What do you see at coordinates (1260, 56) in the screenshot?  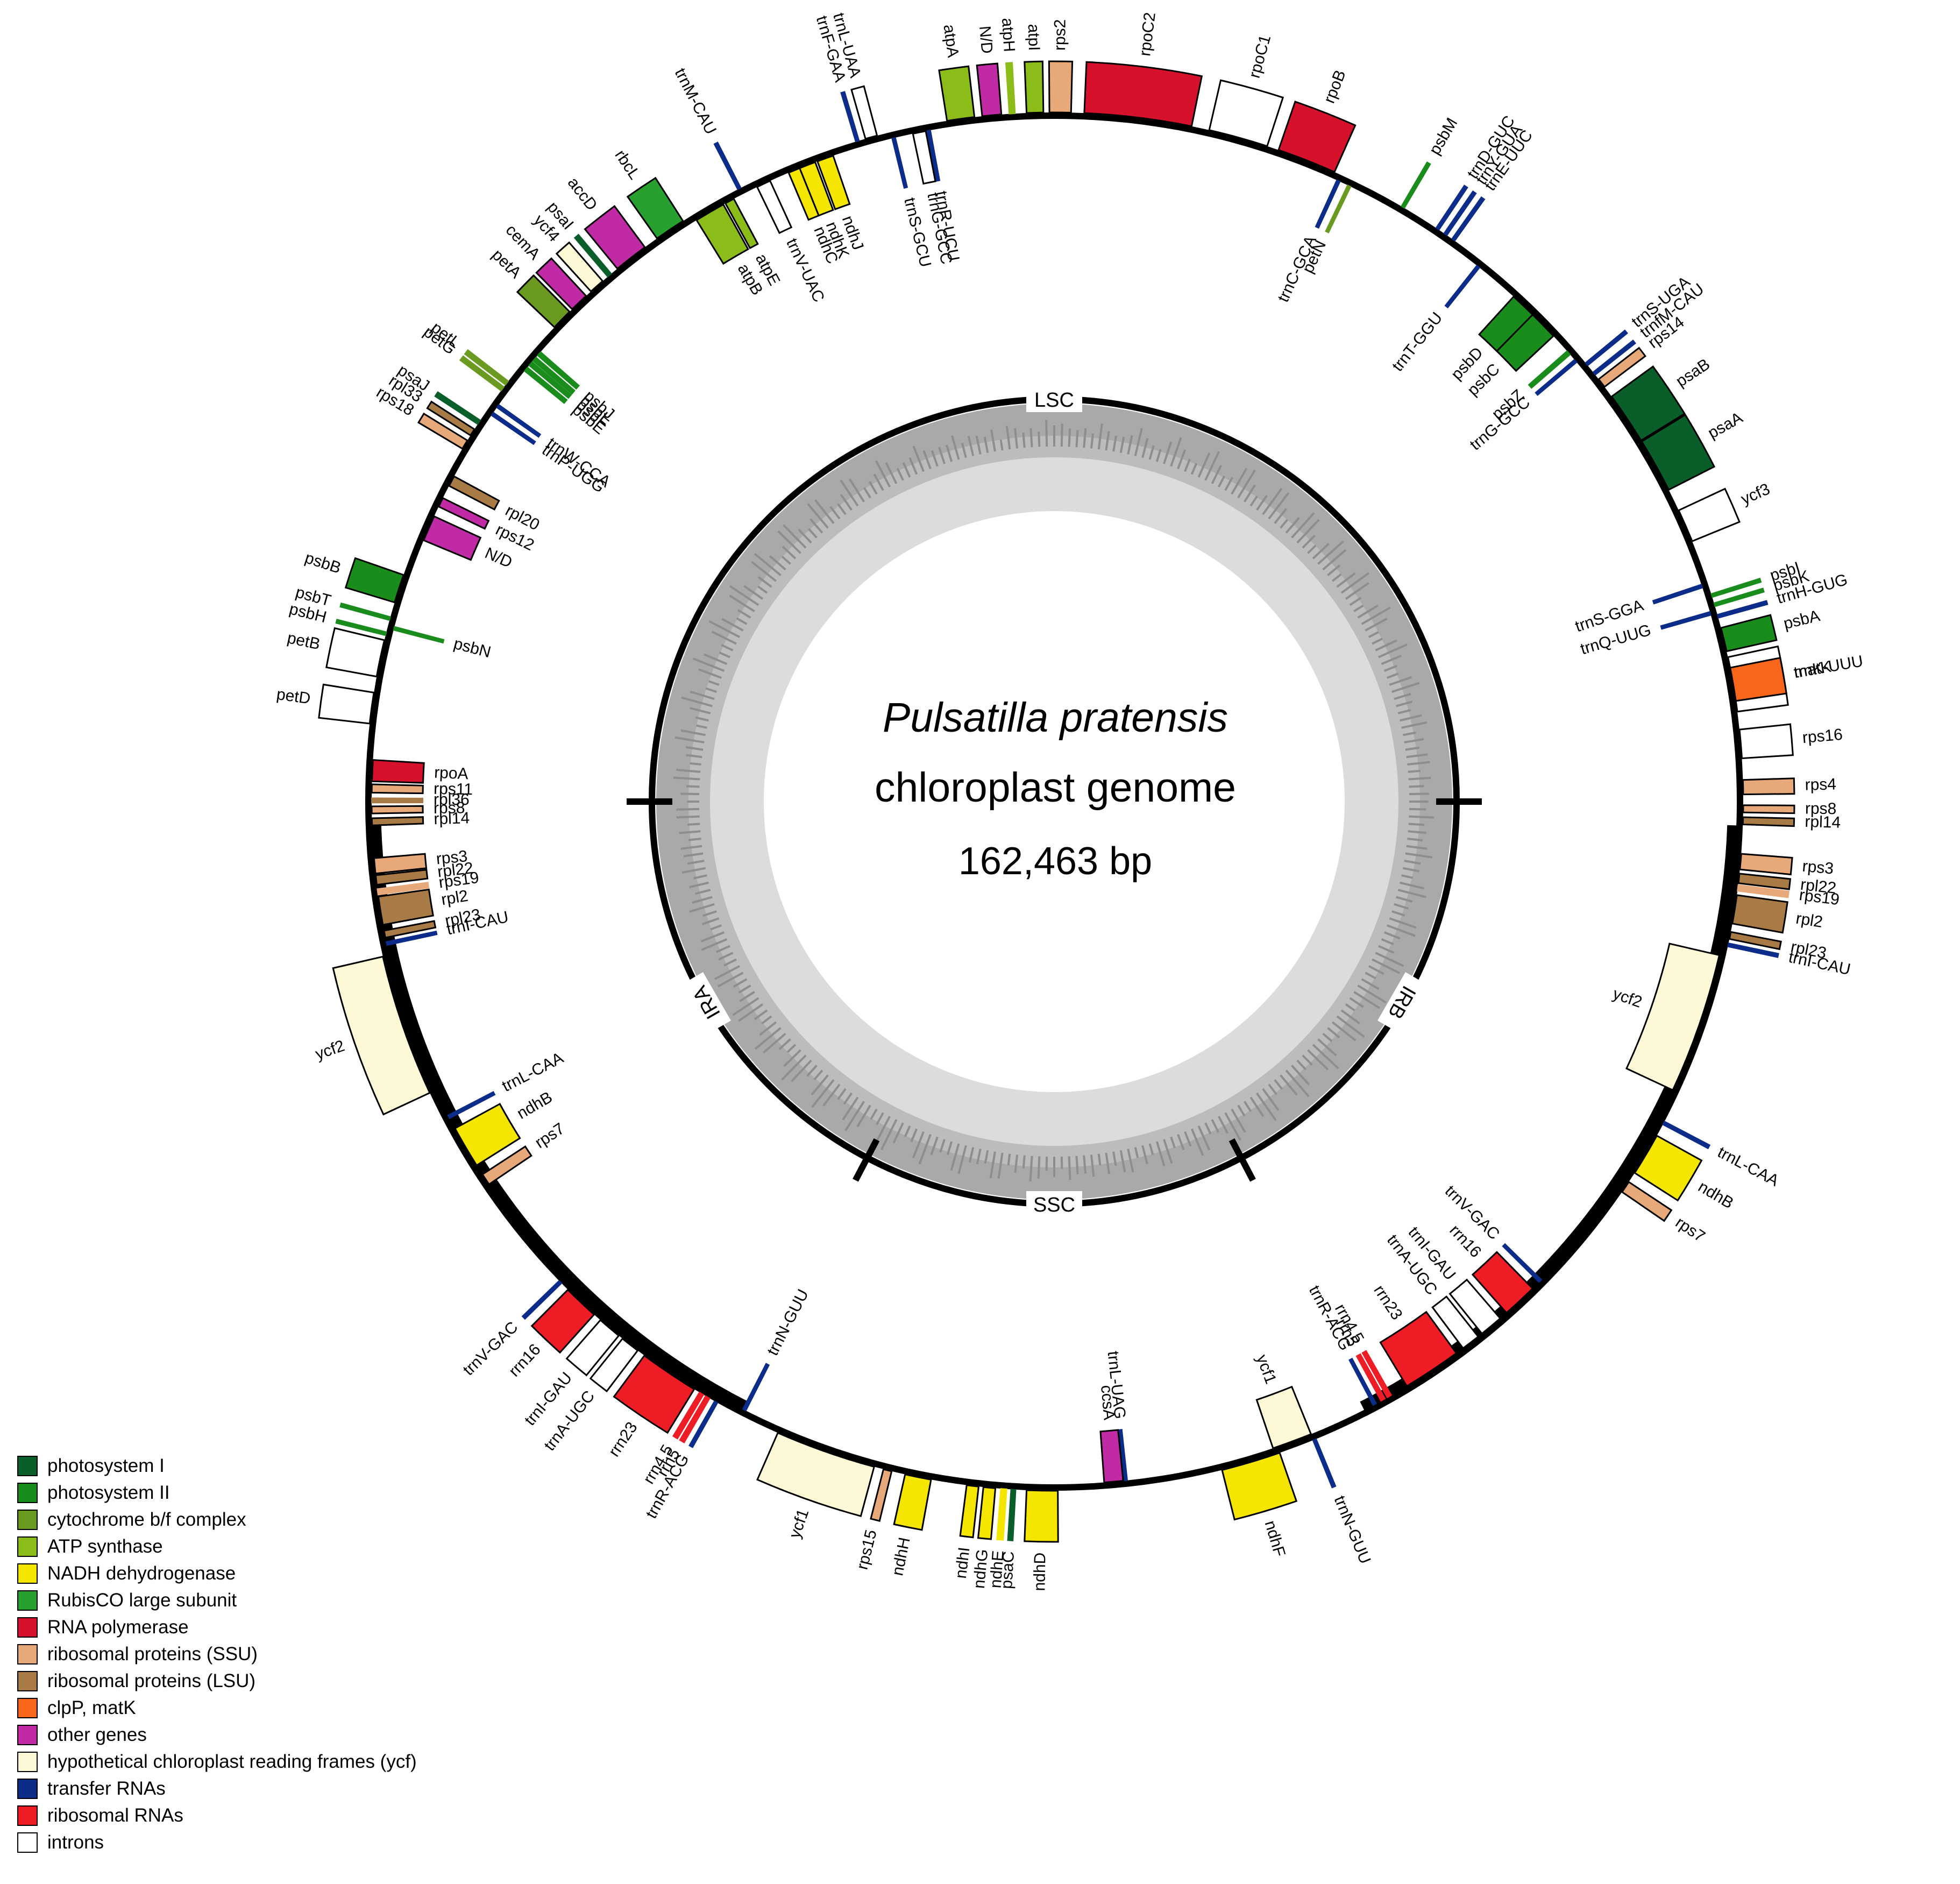 I see `gene-label: rpoC1` at bounding box center [1260, 56].